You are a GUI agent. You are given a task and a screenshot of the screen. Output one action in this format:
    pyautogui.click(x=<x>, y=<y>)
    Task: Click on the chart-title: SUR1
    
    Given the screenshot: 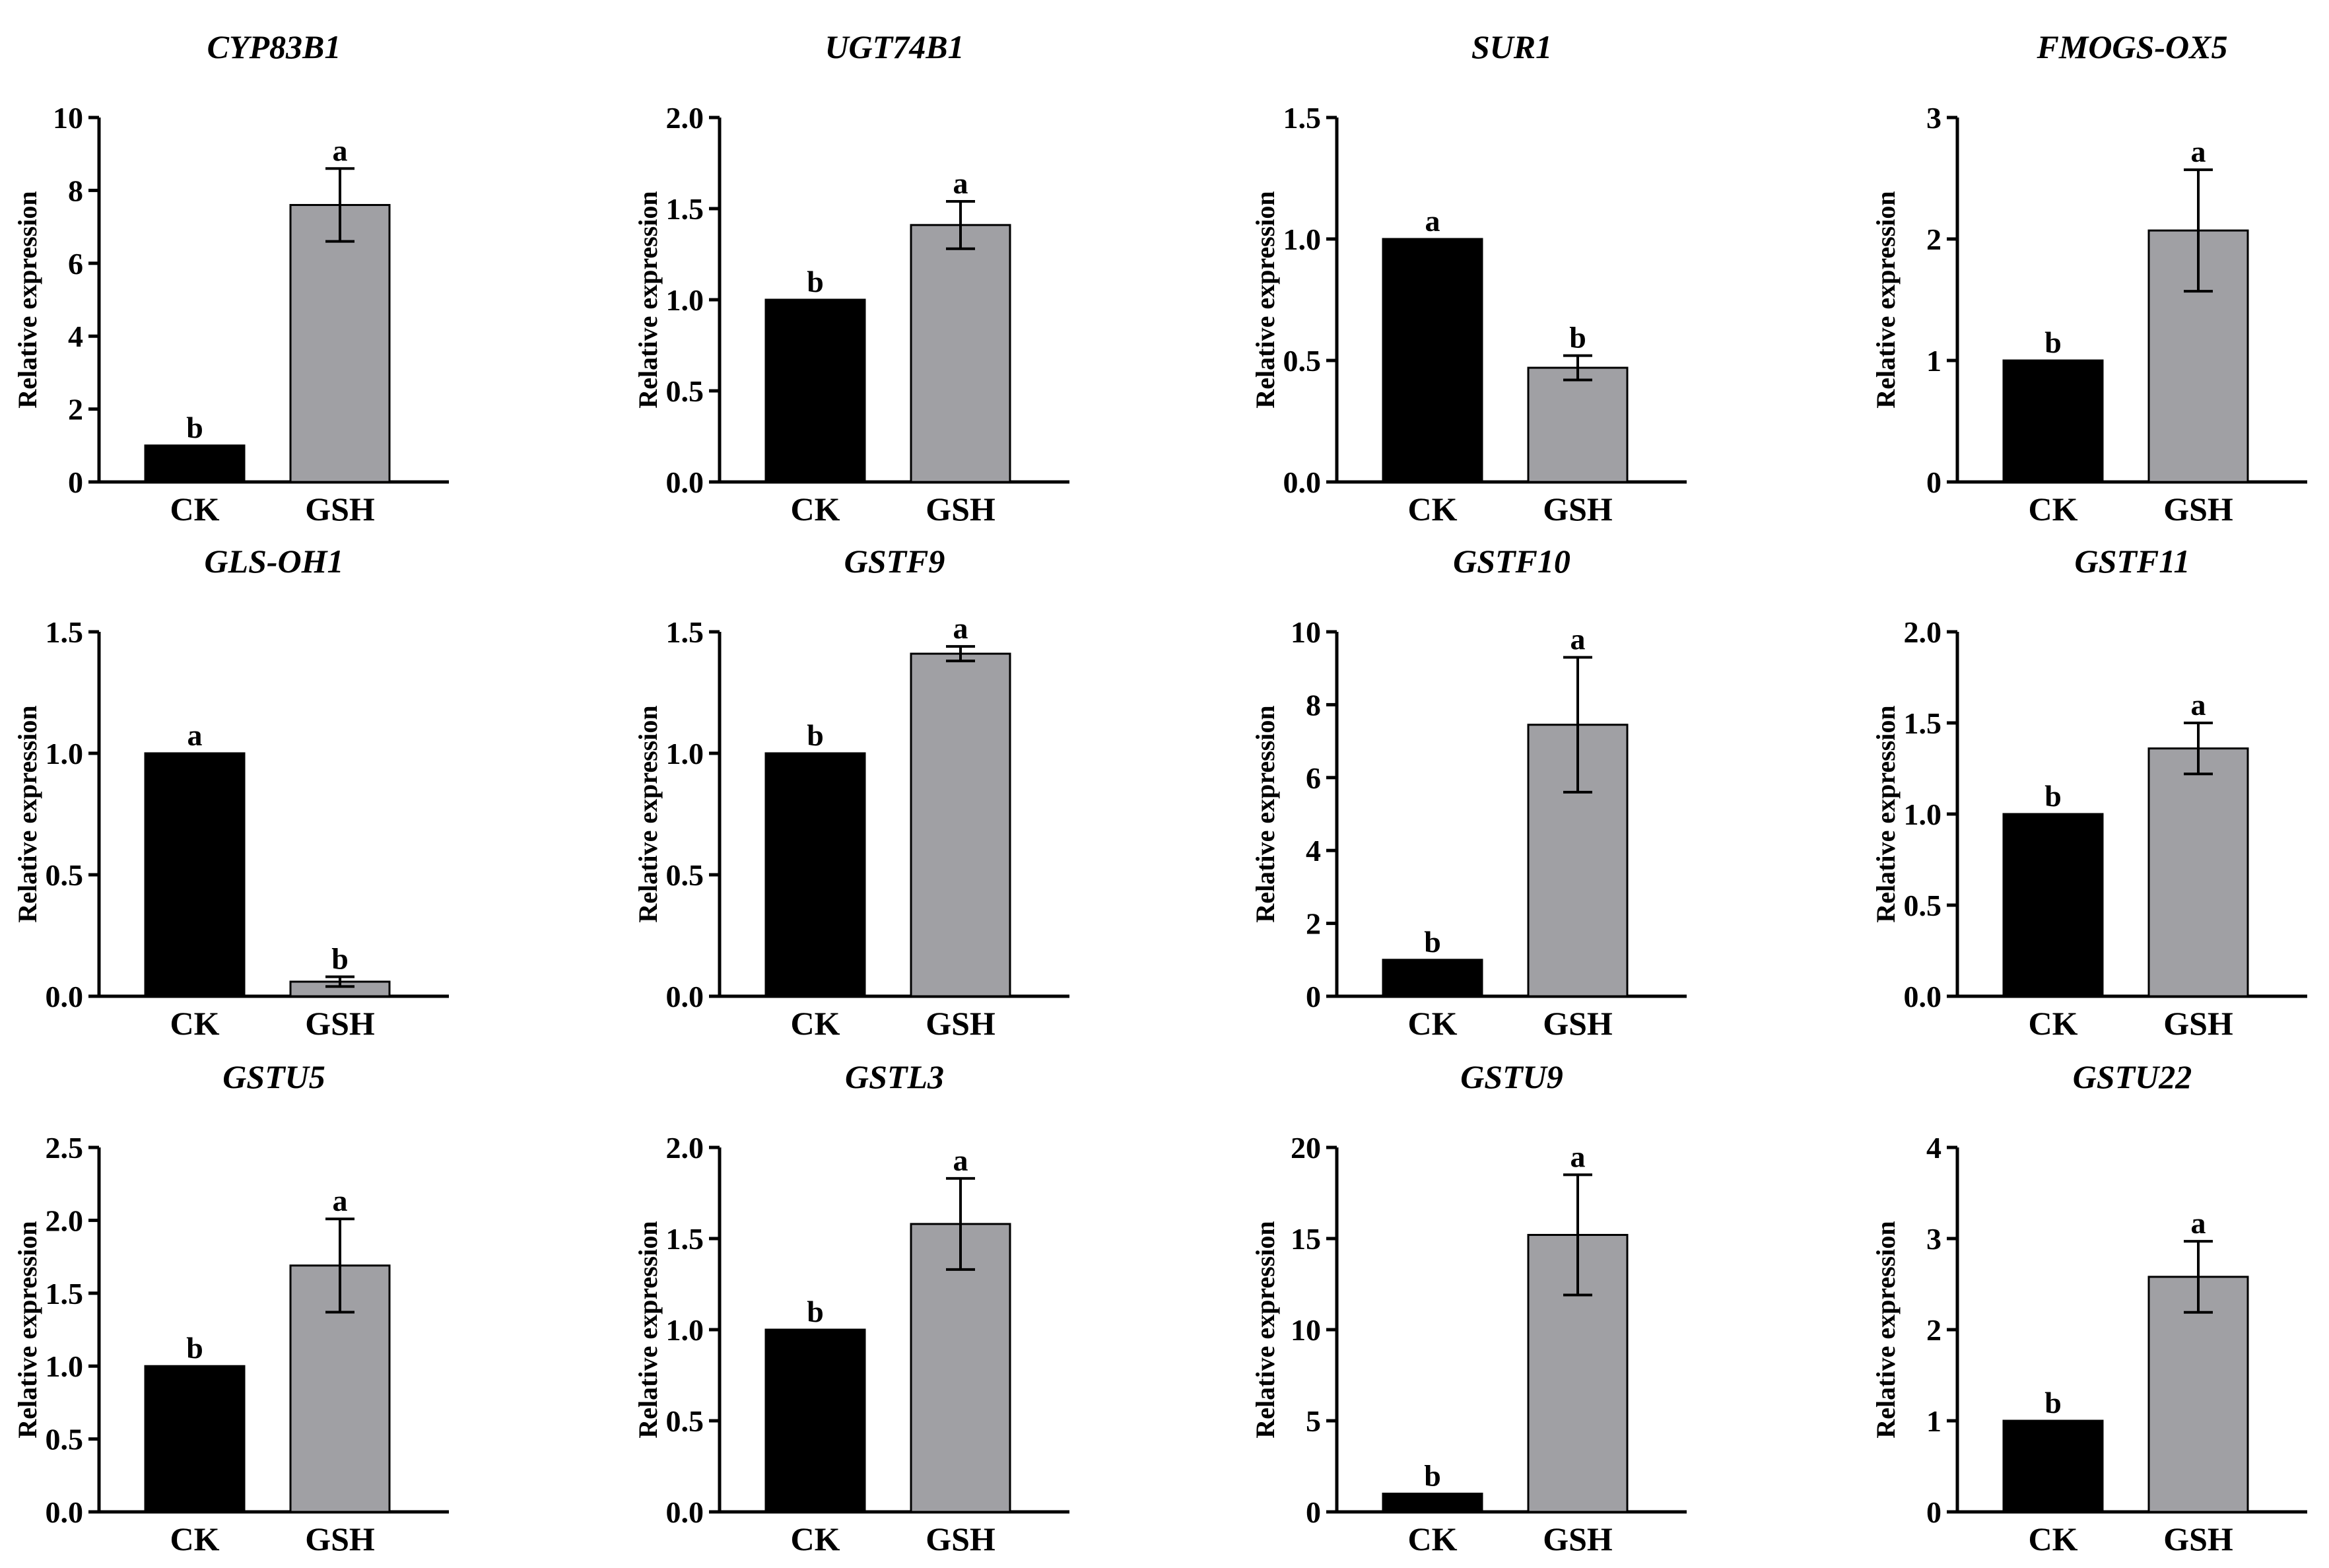 What is the action you would take?
    pyautogui.click(x=1511, y=46)
    